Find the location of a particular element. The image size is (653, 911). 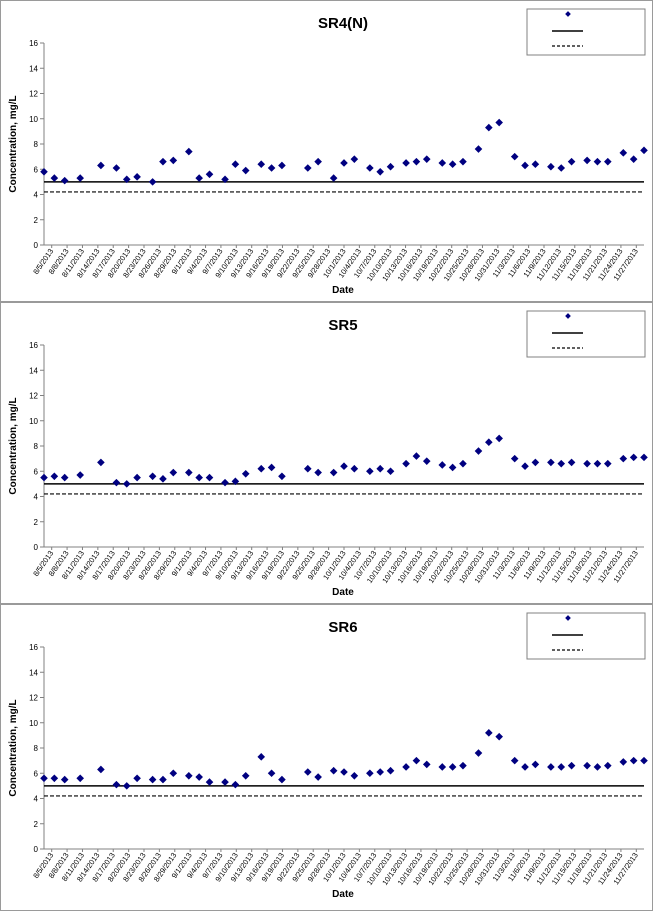

legend is located at coordinates (586, 636).